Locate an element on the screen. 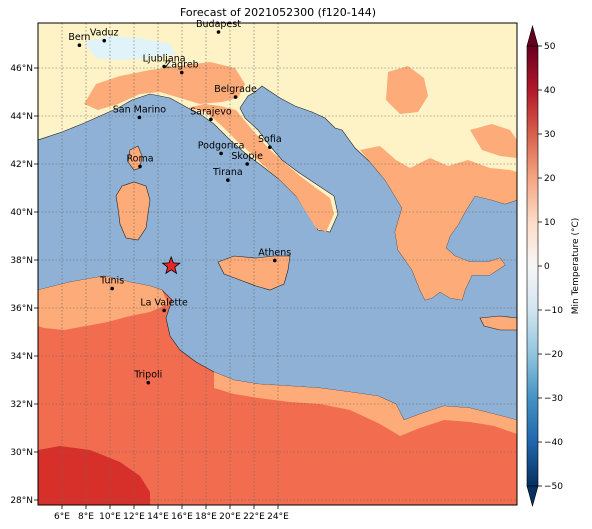 Image resolution: width=592 pixels, height=529 pixels. city-label: San Marino is located at coordinates (139, 109).